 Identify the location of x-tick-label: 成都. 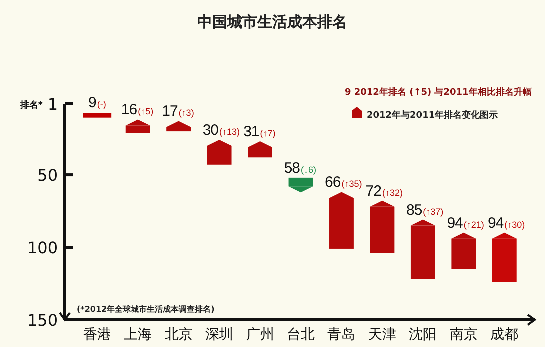
(504, 335).